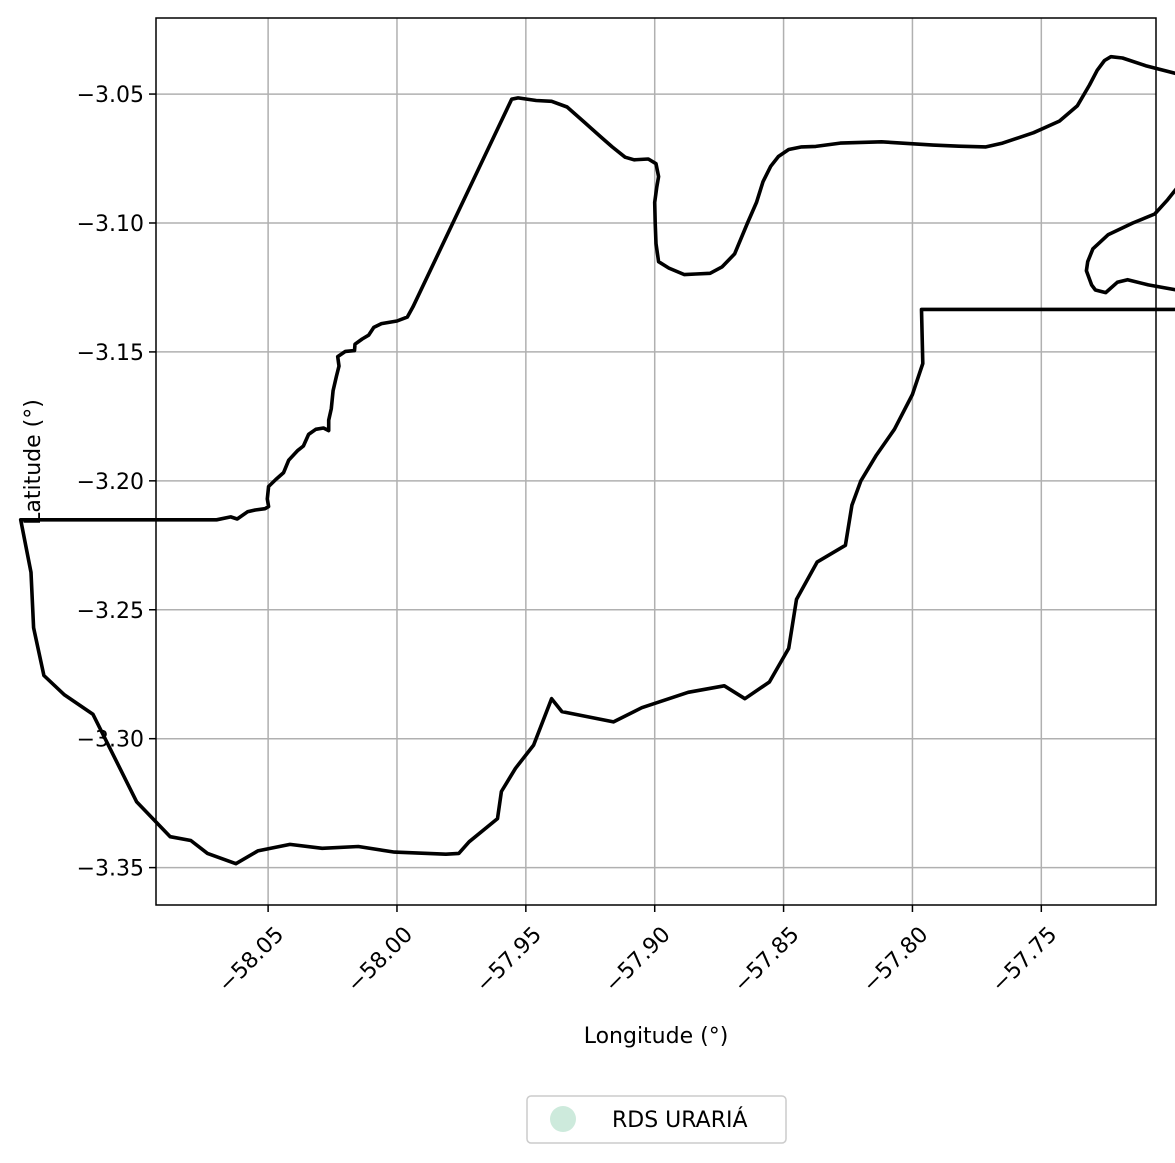 The width and height of the screenshot is (1175, 1163). Describe the element at coordinates (110, 869) in the screenshot. I see `y-tick-label-6: −3.35` at that location.